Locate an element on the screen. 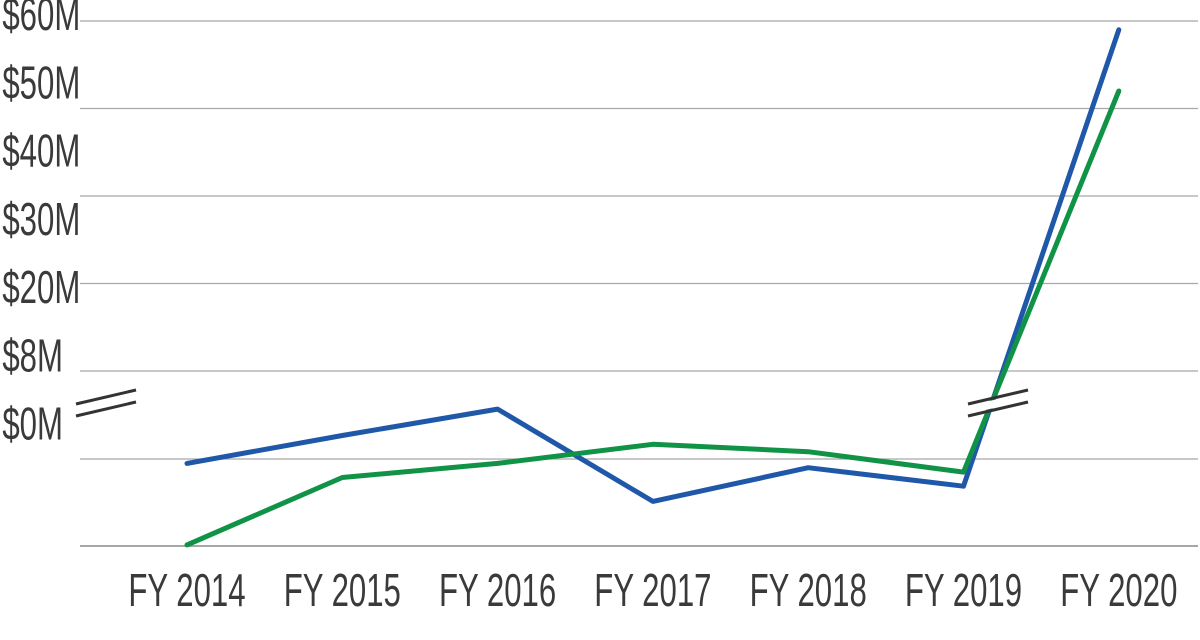  series-break-mark is located at coordinates (998, 403).